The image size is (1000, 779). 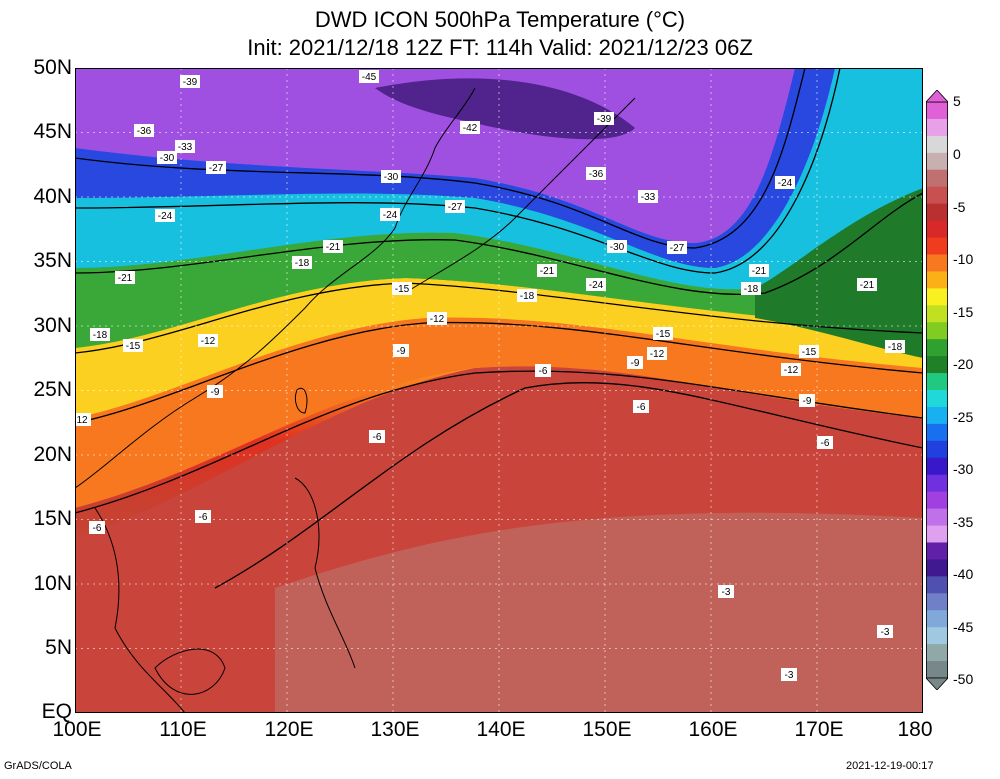 I want to click on lat-label: 10N, so click(x=52, y=583).